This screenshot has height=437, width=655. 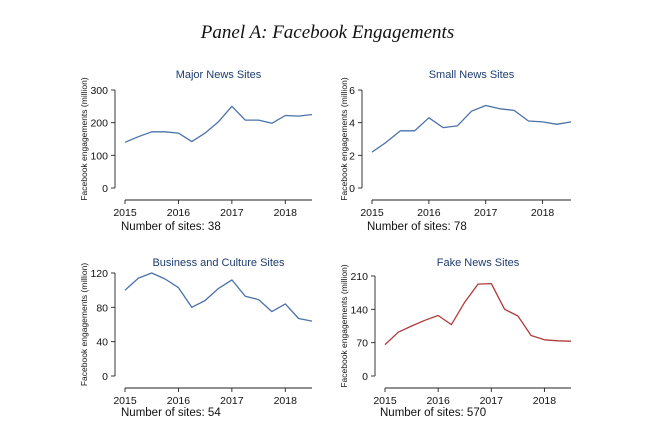 I want to click on y-tick-label: 80, so click(x=102, y=308).